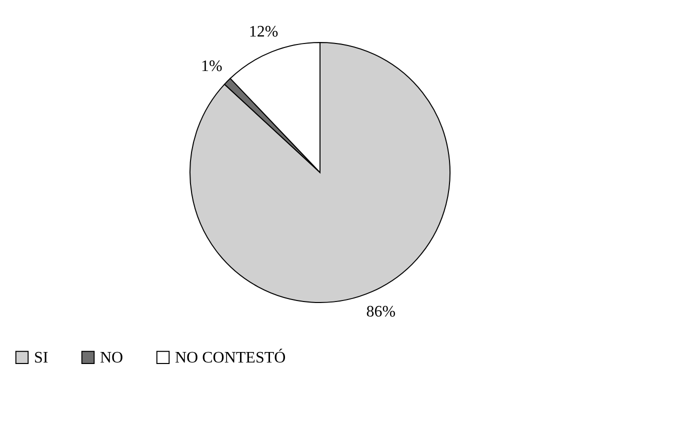 Image resolution: width=694 pixels, height=429 pixels. I want to click on data-label: 1%, so click(211, 66).